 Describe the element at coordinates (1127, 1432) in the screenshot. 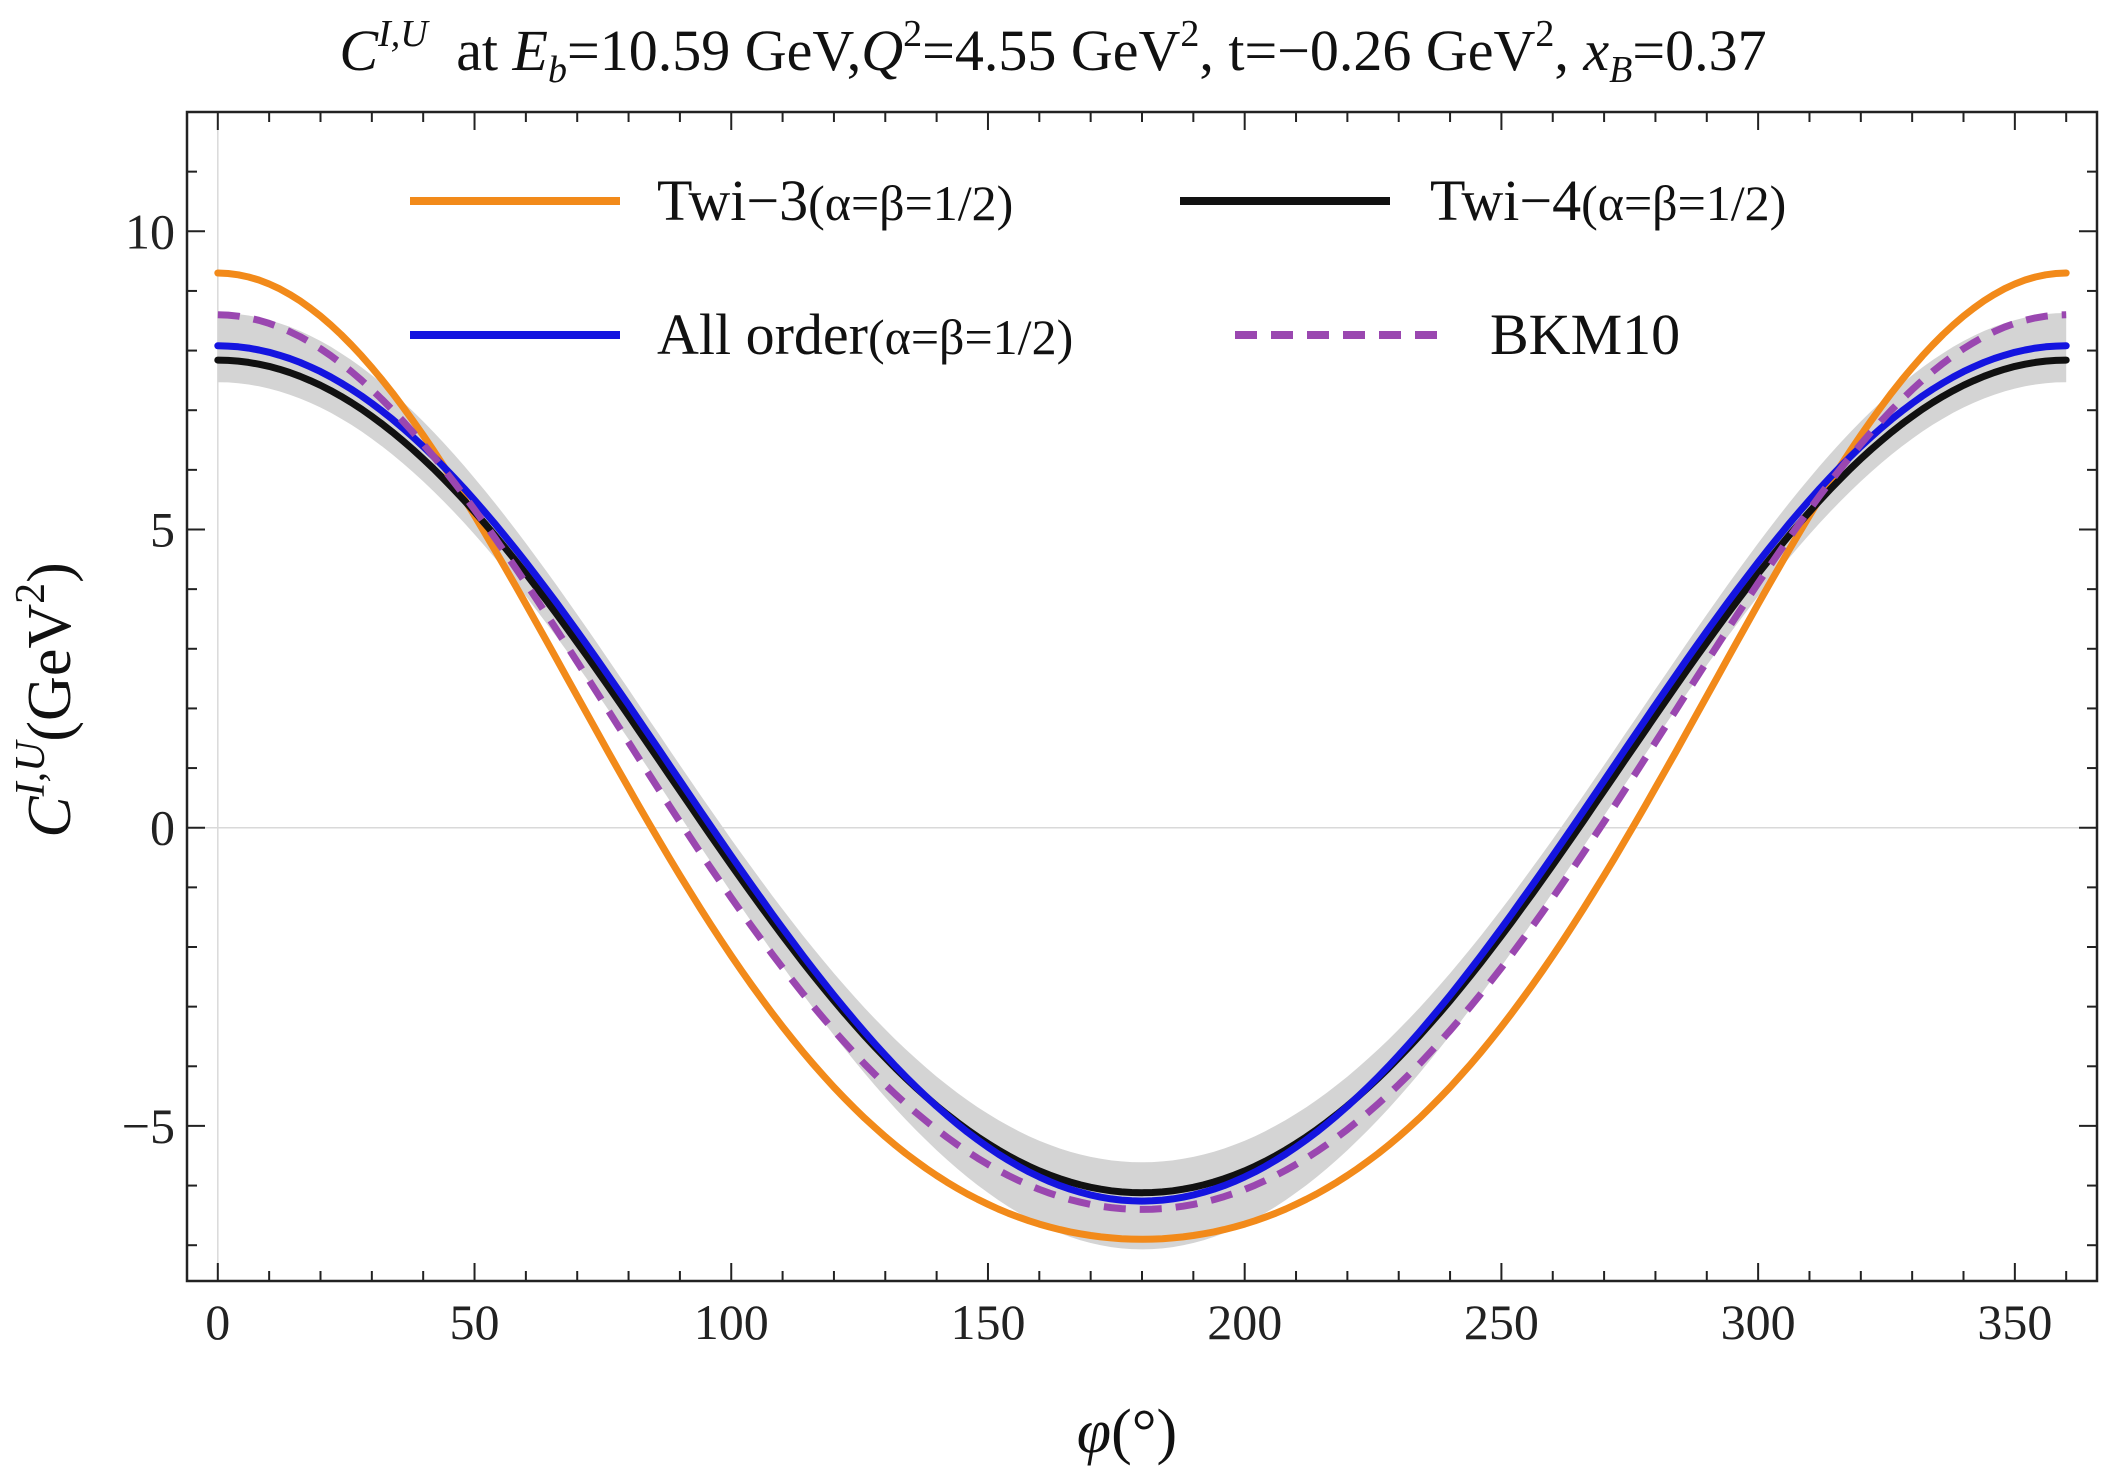

I see `x-axis-label: φ(°)` at that location.